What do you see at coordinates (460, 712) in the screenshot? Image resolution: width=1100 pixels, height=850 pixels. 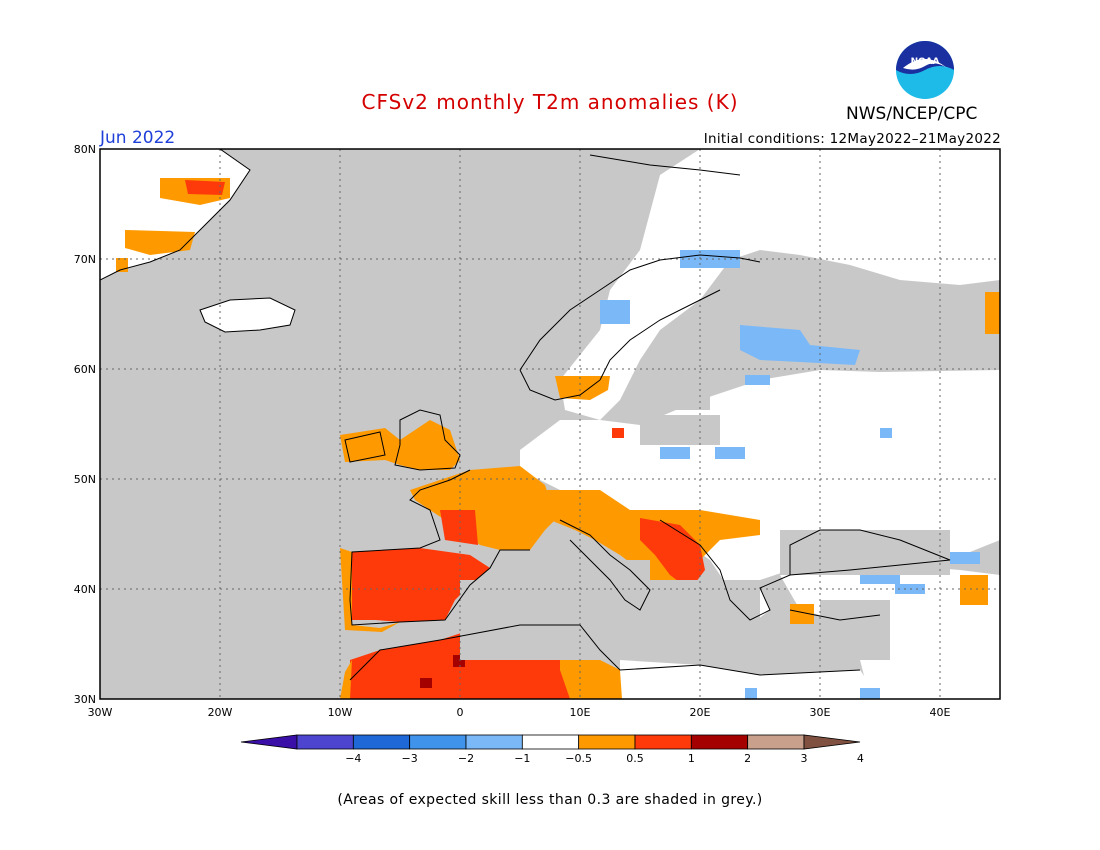 I see `lon-tick-label: 0` at bounding box center [460, 712].